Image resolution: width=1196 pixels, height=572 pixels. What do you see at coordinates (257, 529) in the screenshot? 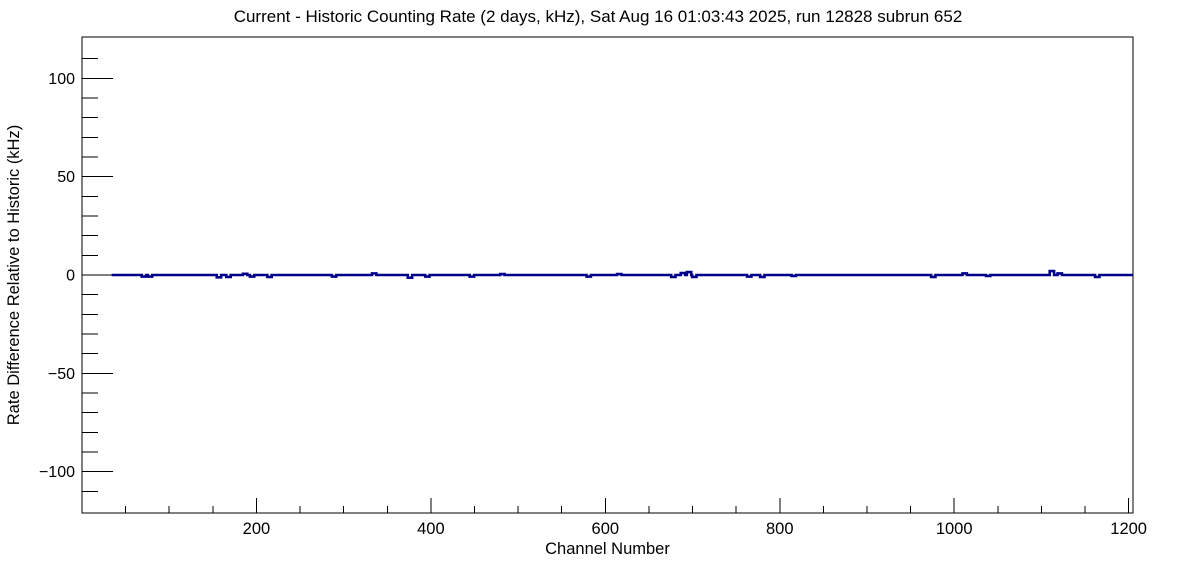
I see `x-tick-label: 200` at bounding box center [257, 529].